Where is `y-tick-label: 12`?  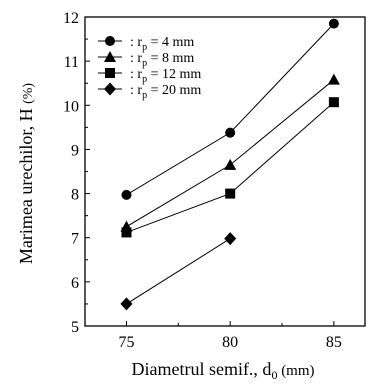 y-tick-label: 12 is located at coordinates (71, 18).